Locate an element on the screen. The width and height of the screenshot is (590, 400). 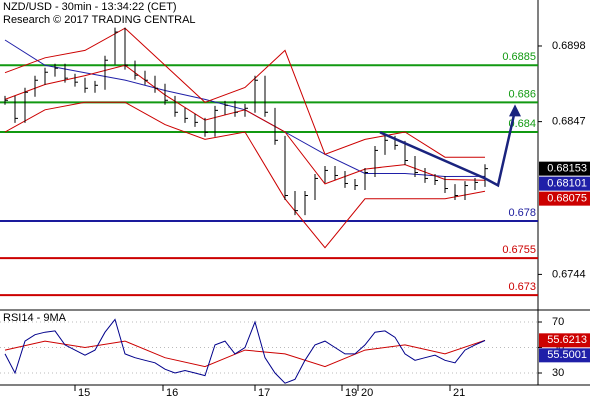
level-label: 0.678 is located at coordinates (522, 213).